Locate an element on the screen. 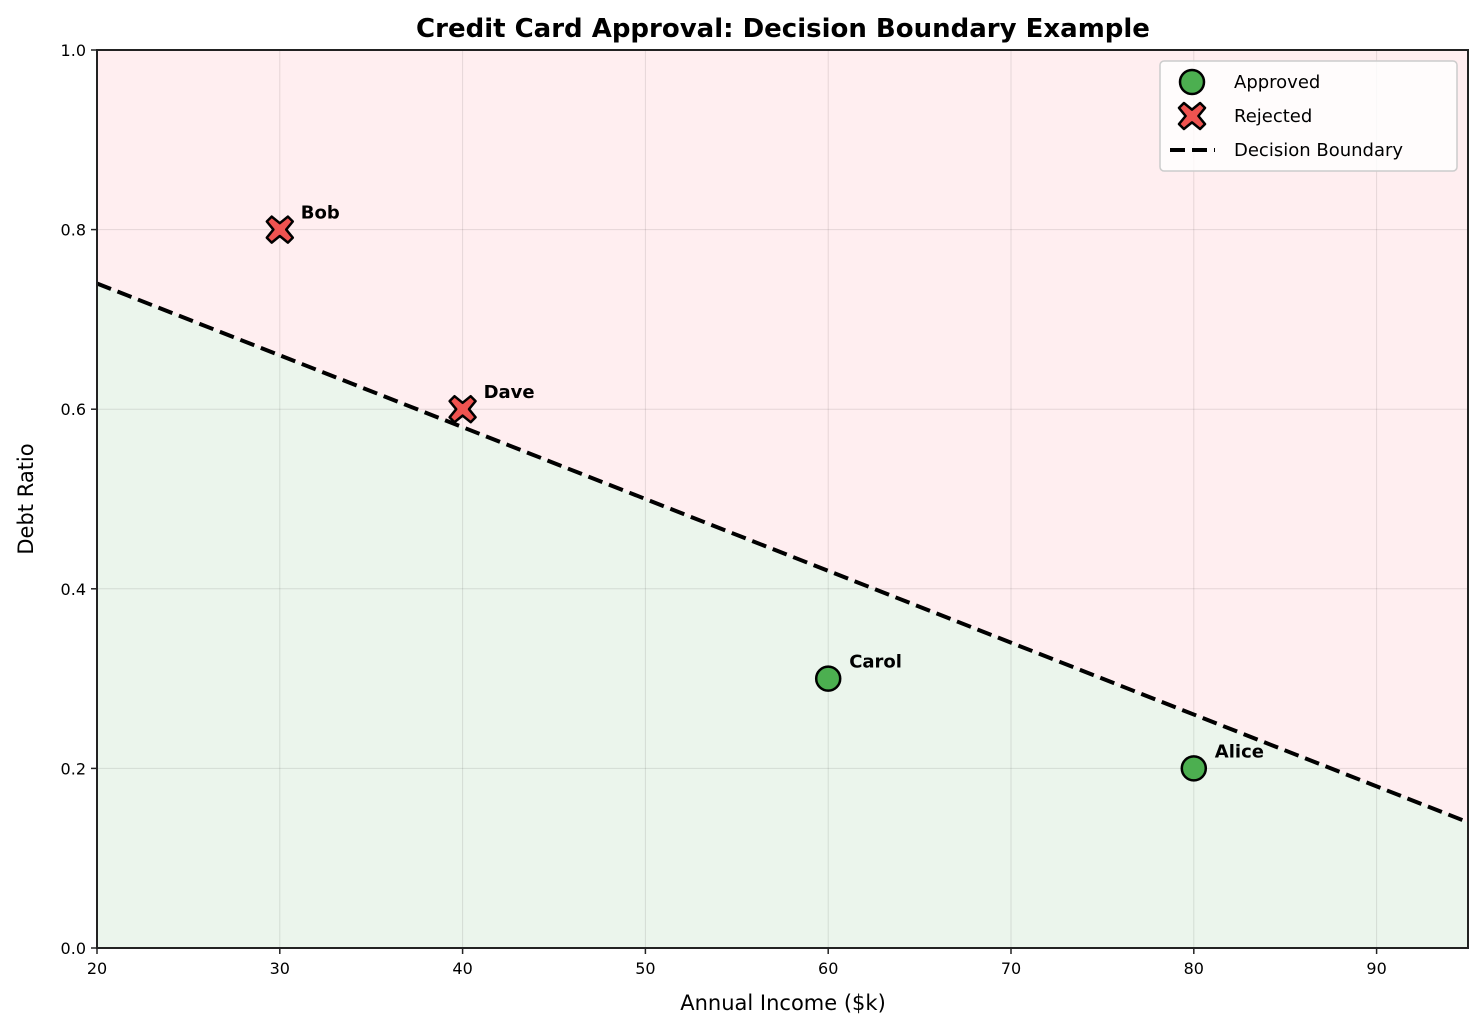 The height and width of the screenshot is (1032, 1484). y-tick-label: 0.8 is located at coordinates (73, 230).